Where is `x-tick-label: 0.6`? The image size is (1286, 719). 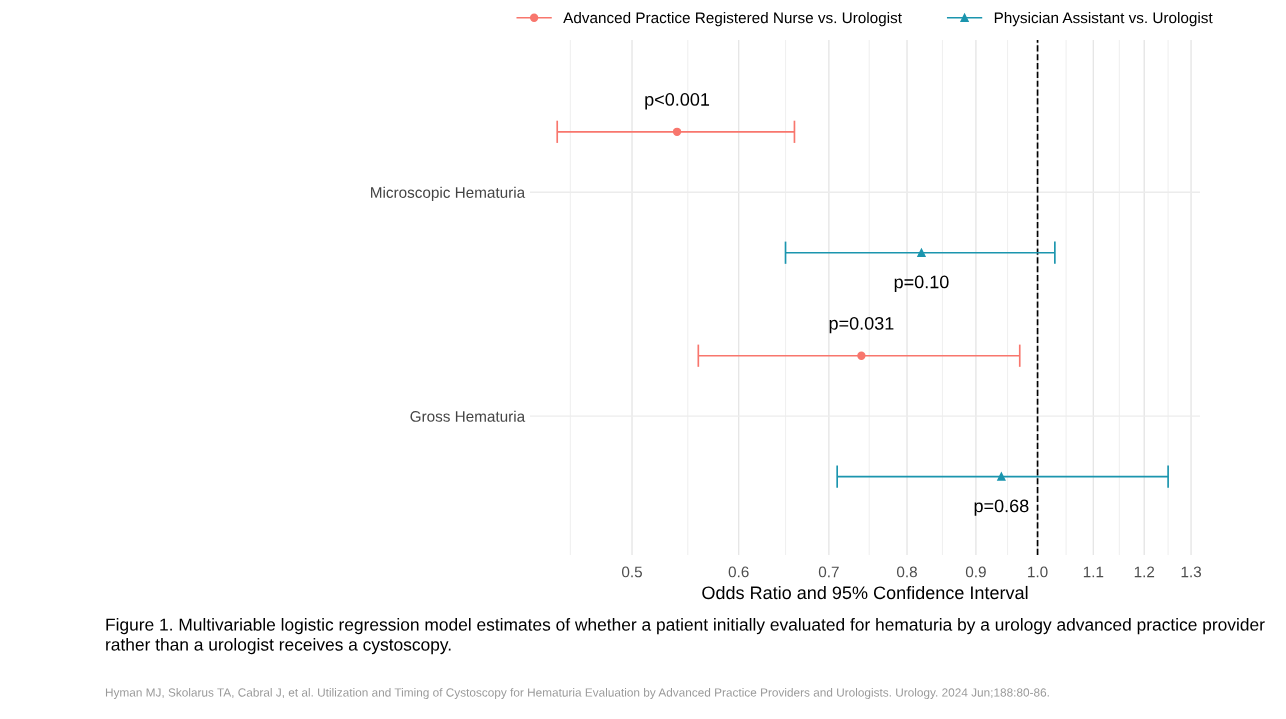 x-tick-label: 0.6 is located at coordinates (738, 572).